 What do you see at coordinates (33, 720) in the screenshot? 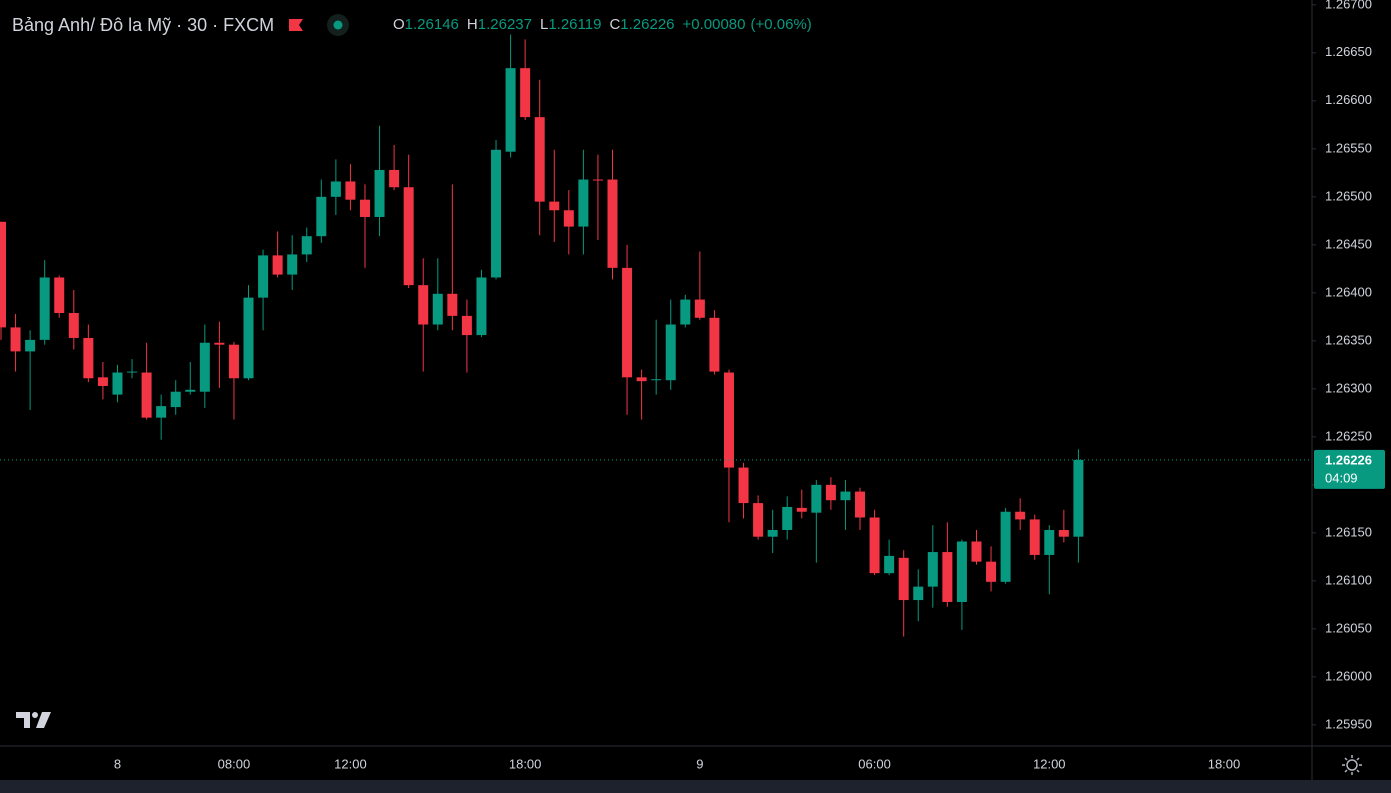
I see `tv-logo` at bounding box center [33, 720].